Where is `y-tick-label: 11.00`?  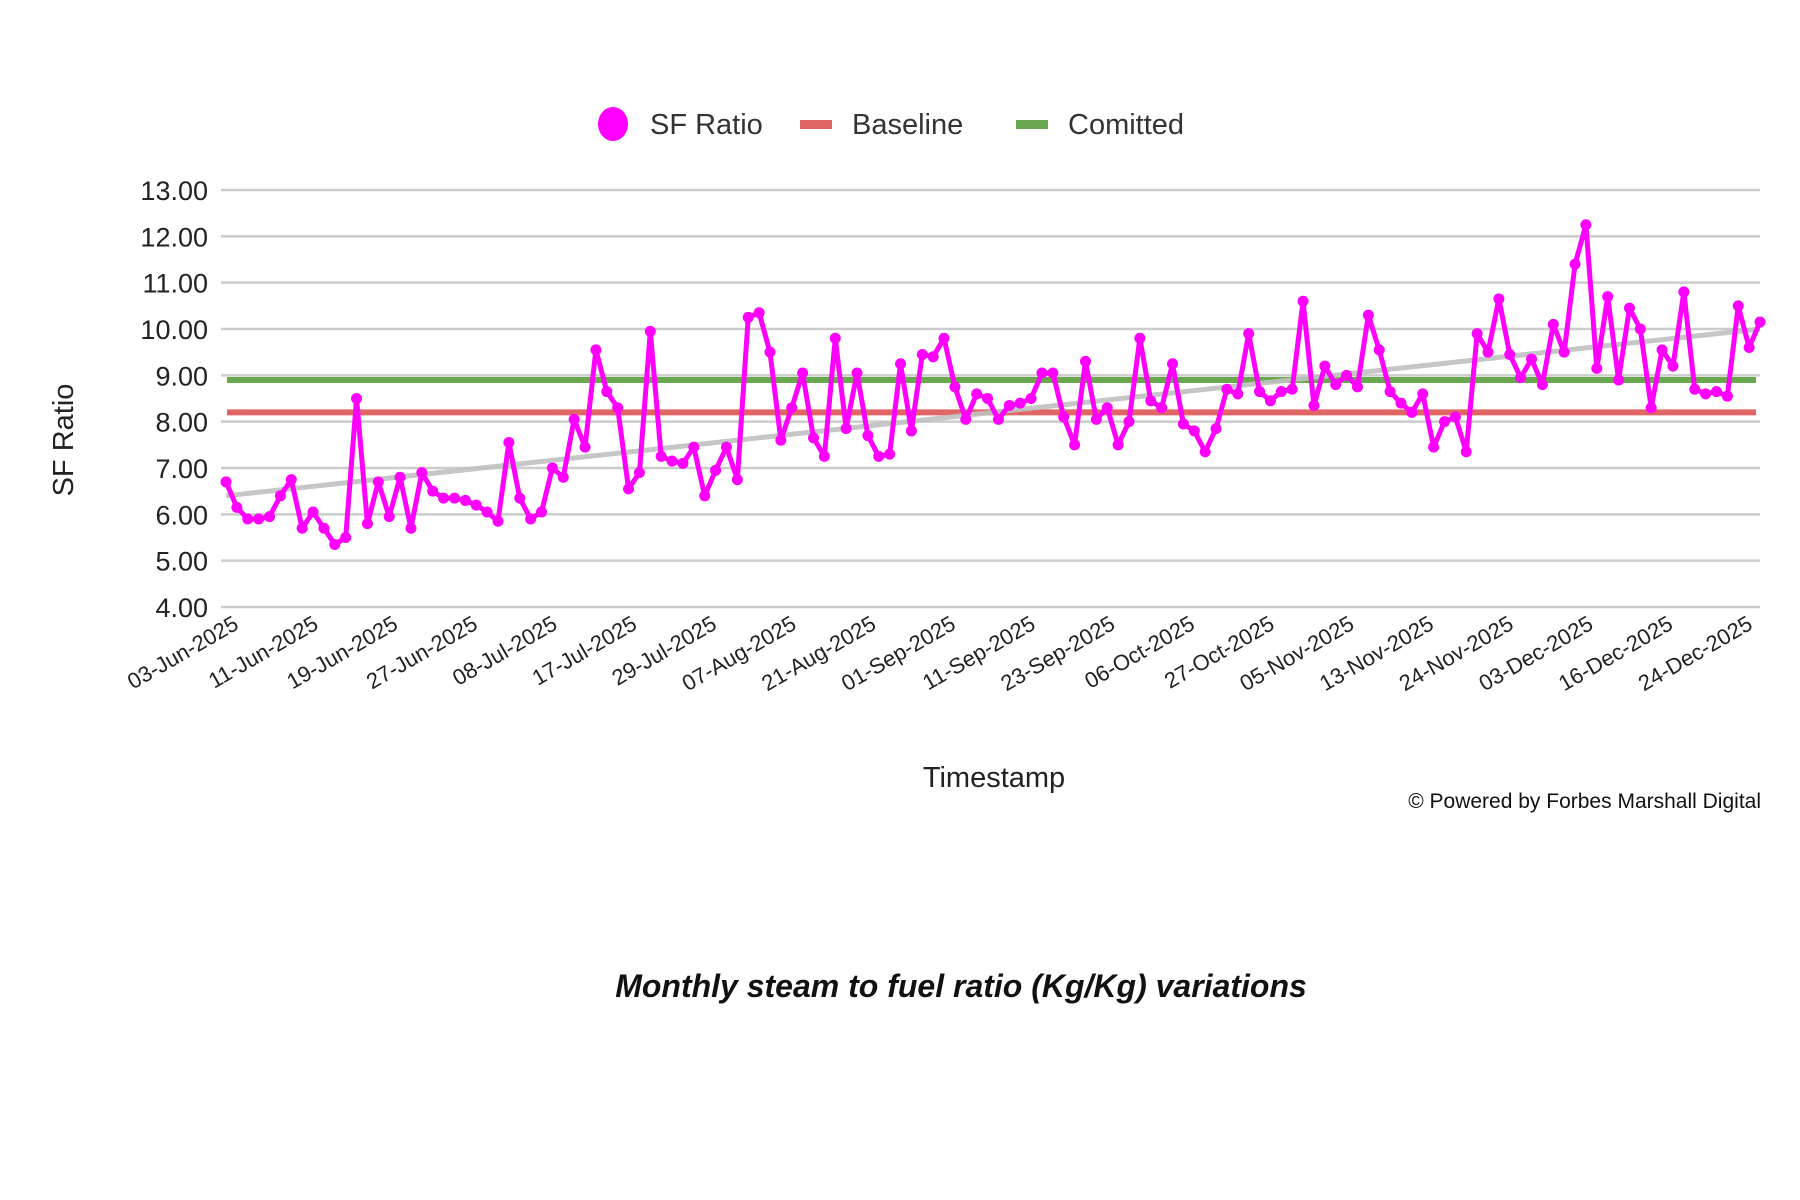 y-tick-label: 11.00 is located at coordinates (175, 284).